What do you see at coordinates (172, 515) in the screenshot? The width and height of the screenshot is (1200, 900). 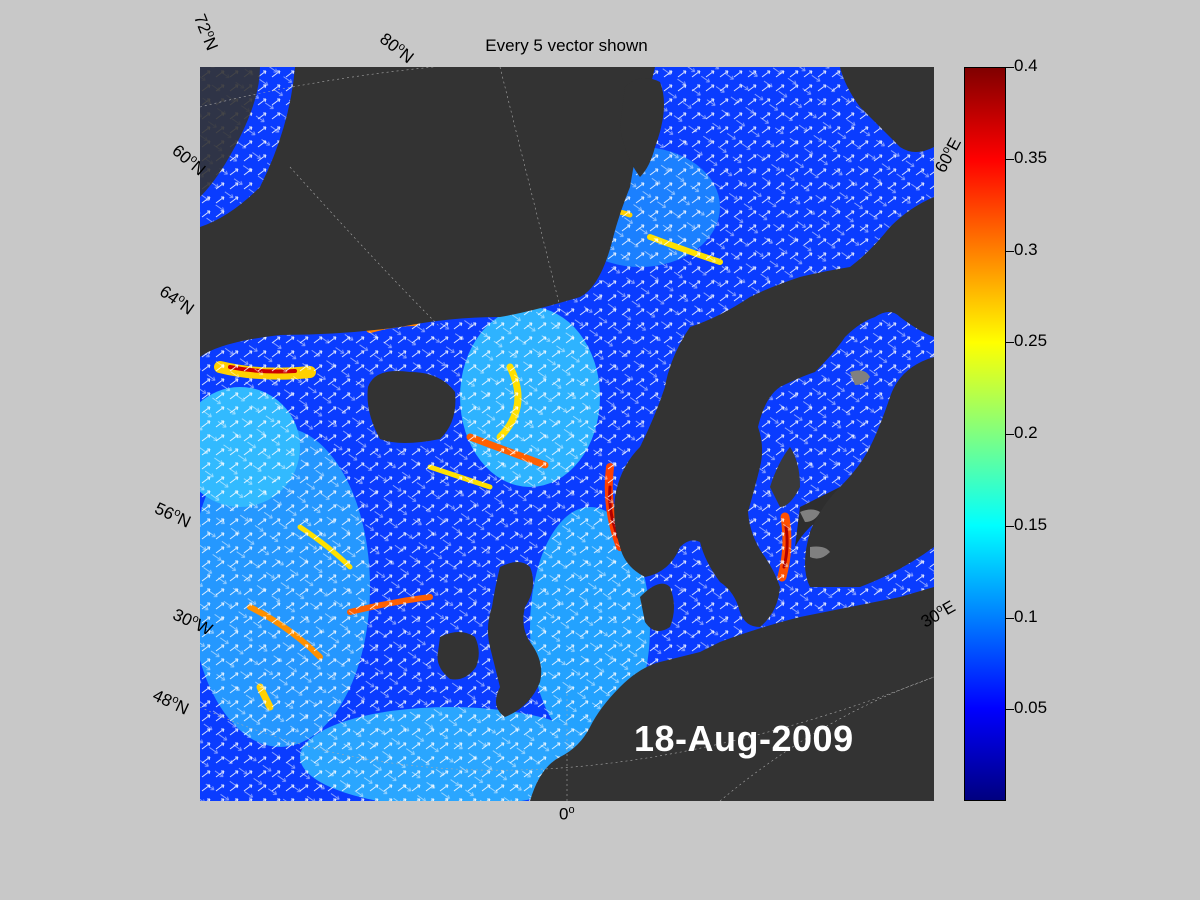 I see `lat-label-56n: 56oN` at bounding box center [172, 515].